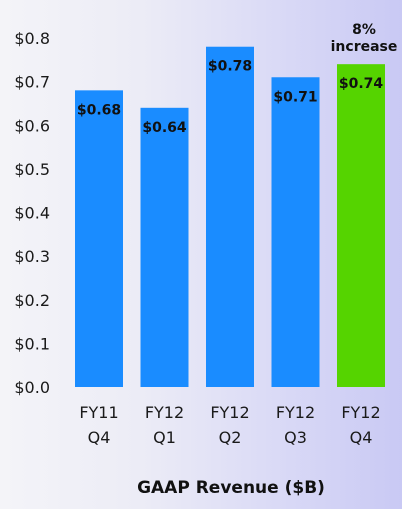 The image size is (402, 509). I want to click on x-tick-label: FY11, so click(98, 412).